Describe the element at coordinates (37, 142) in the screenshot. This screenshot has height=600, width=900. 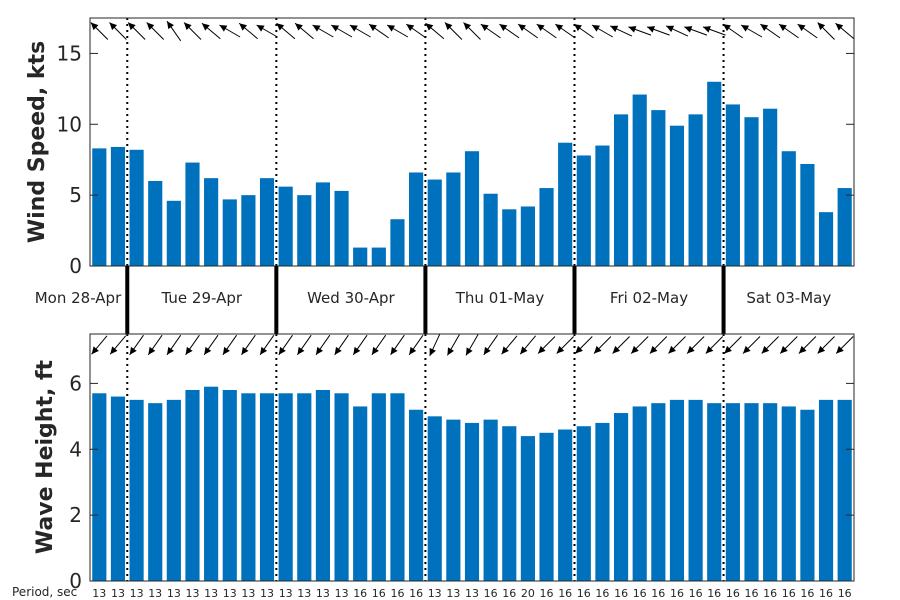
I see `wind-speed-axis-label: Wind Speed, kts` at that location.